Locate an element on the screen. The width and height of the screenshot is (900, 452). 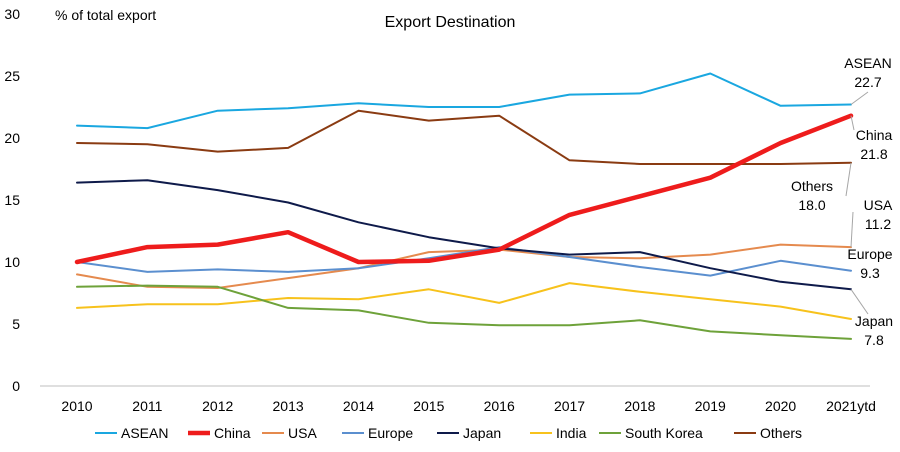
x-tick-label: 2019 is located at coordinates (710, 406).